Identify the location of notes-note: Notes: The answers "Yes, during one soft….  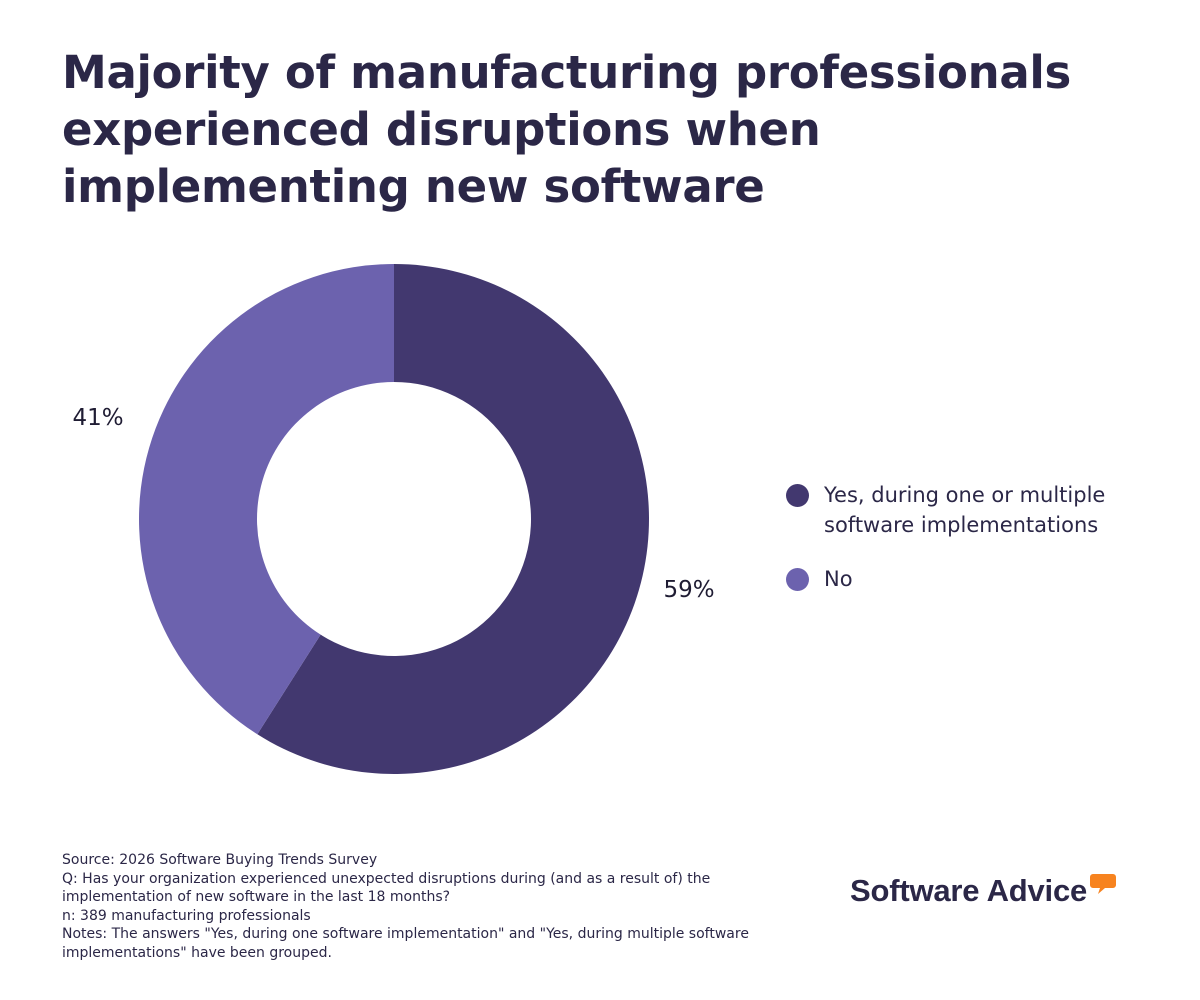
(405, 943).